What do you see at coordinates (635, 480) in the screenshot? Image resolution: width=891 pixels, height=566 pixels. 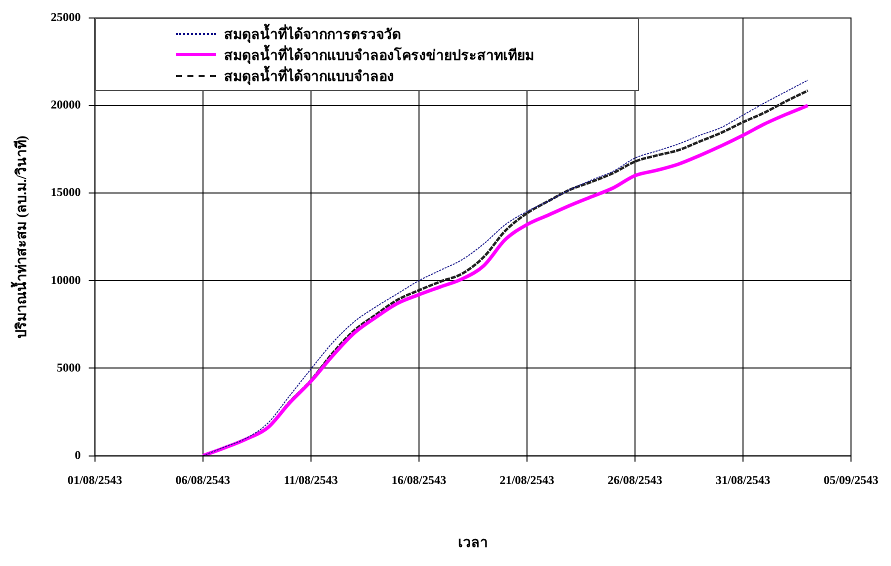 I see `x-tick-label: 26/08/2543` at bounding box center [635, 480].